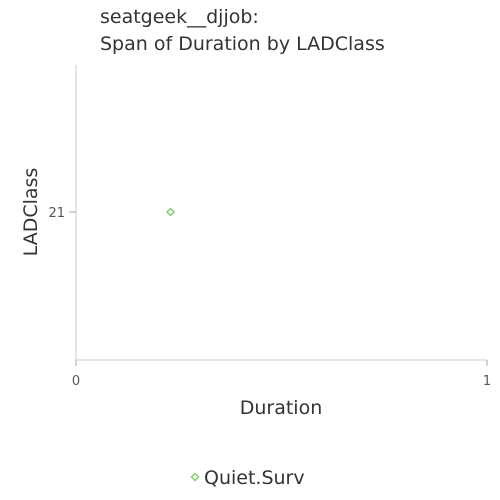  I want to click on chart-title-line-2: Span of Duration by LADClass, so click(242, 44).